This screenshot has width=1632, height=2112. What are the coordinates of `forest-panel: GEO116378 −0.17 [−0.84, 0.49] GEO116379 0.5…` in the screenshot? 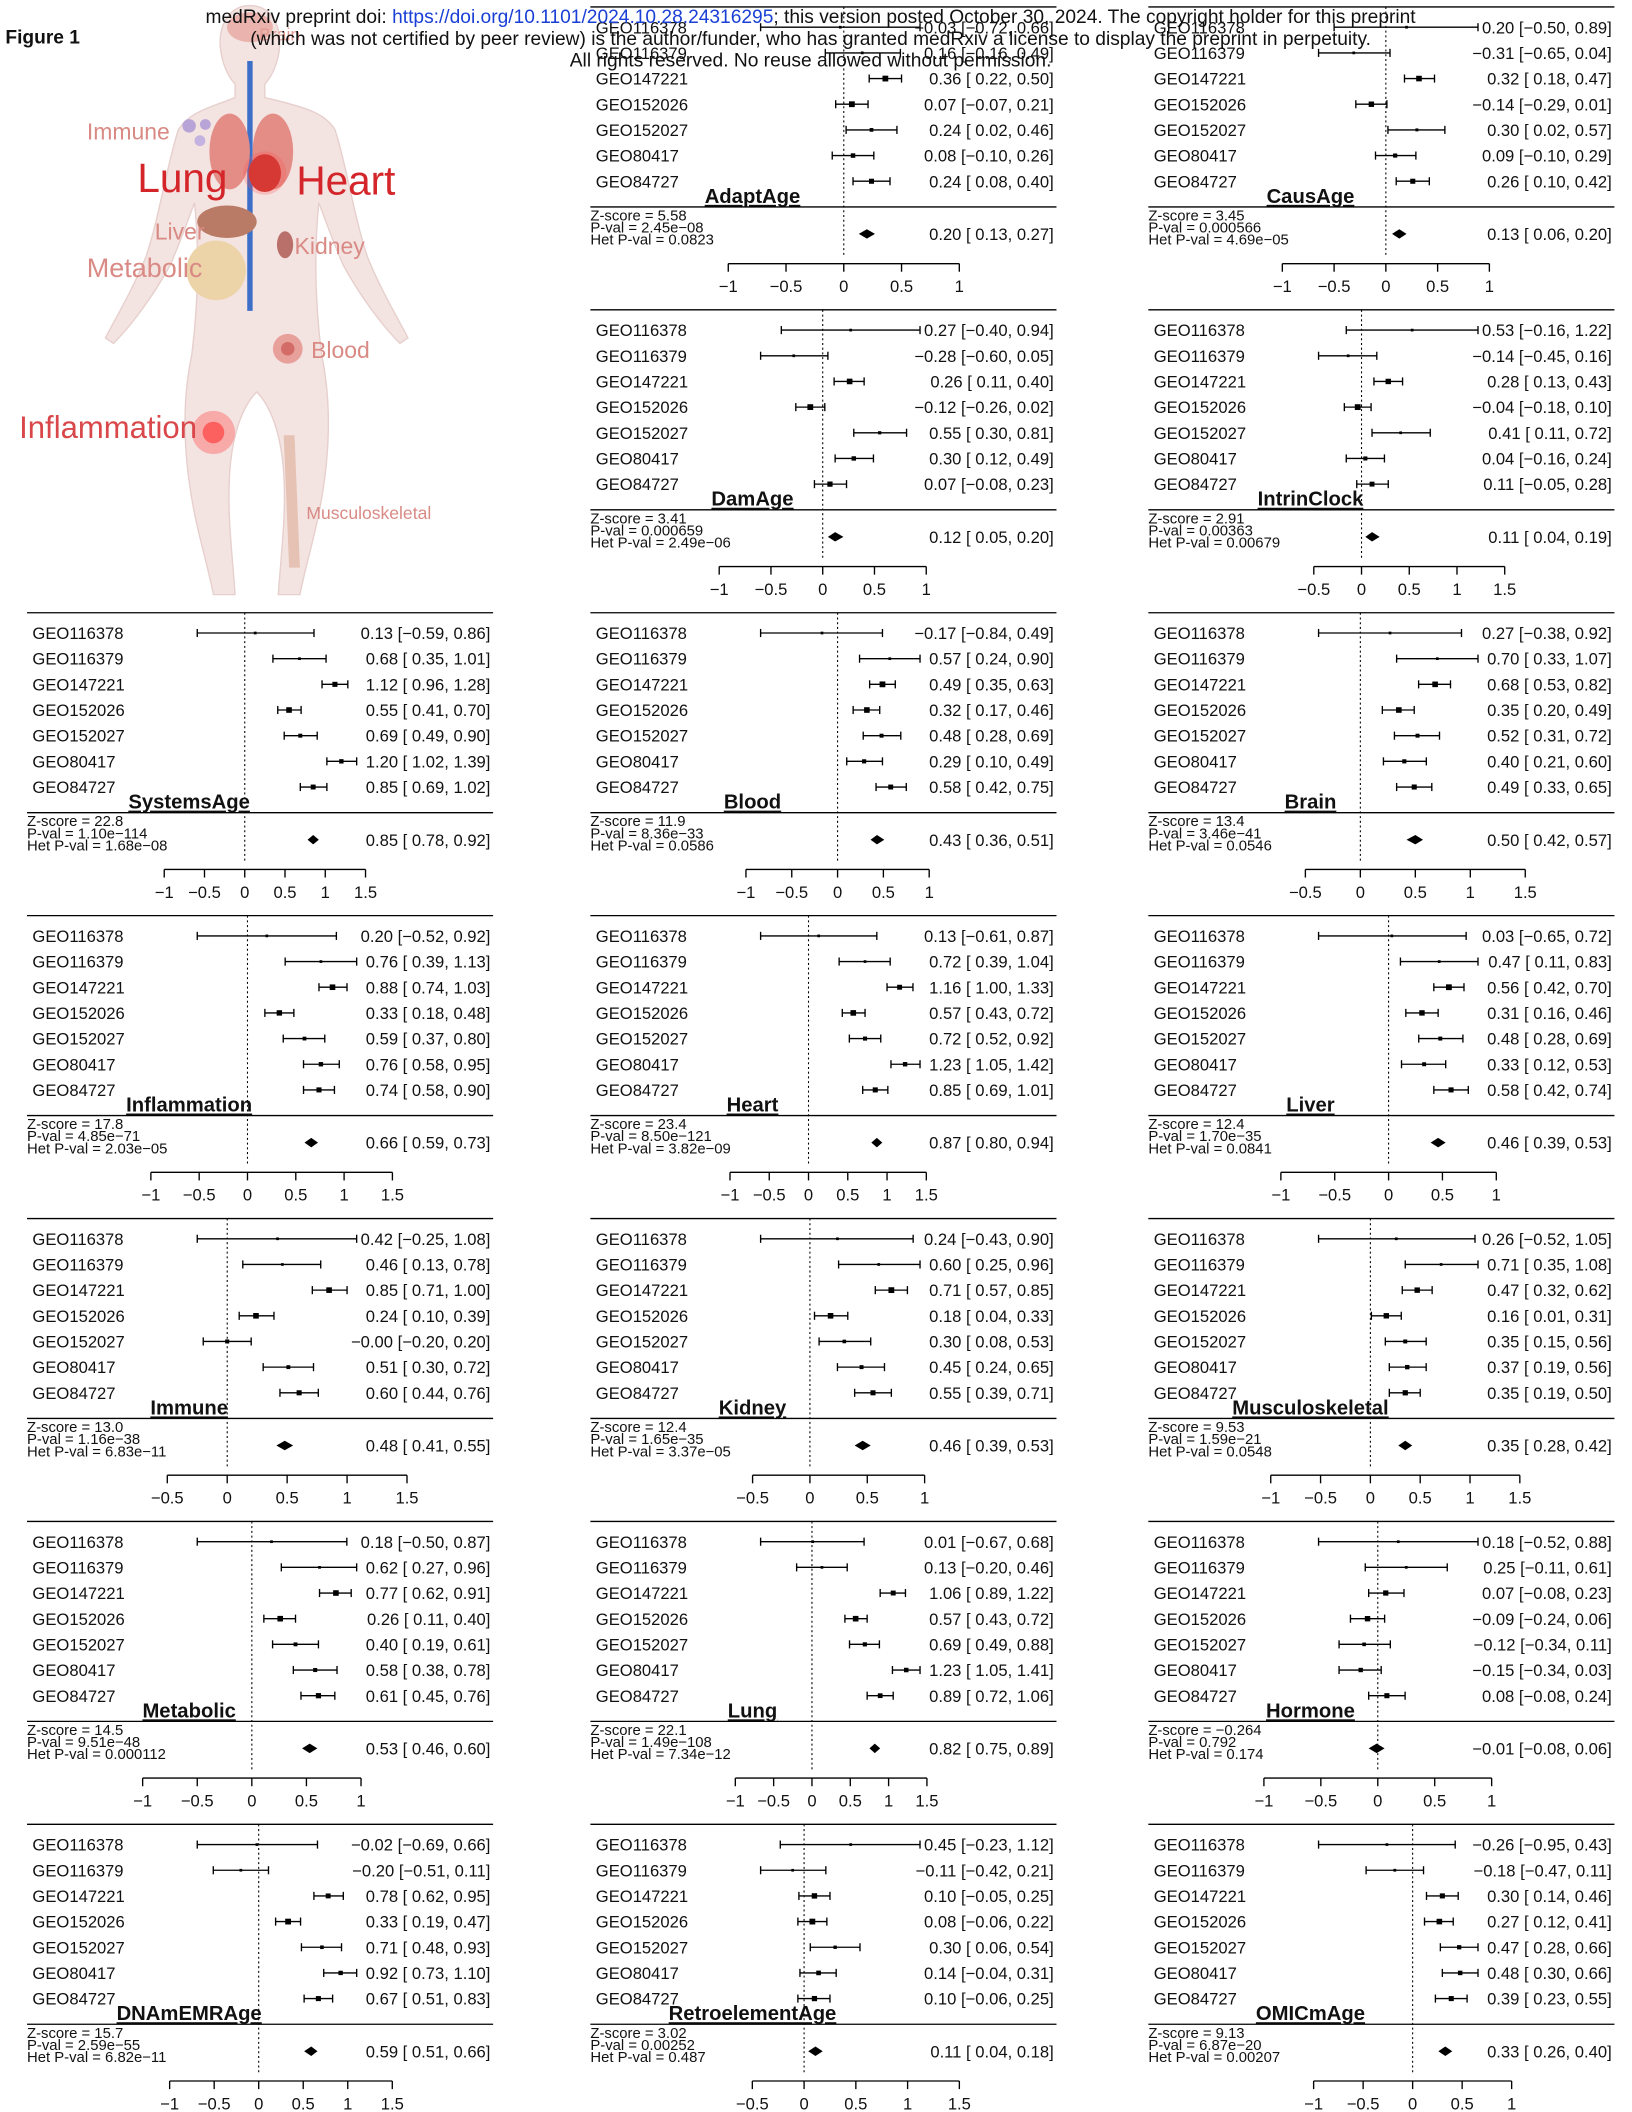 It's located at (823, 757).